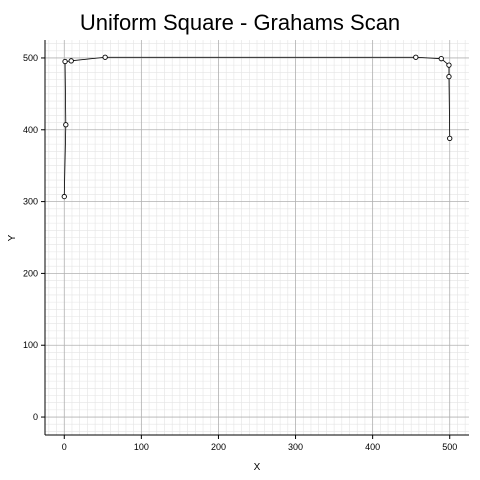 Image resolution: width=480 pixels, height=480 pixels. What do you see at coordinates (30, 202) in the screenshot?
I see `y-tick-label: 300` at bounding box center [30, 202].